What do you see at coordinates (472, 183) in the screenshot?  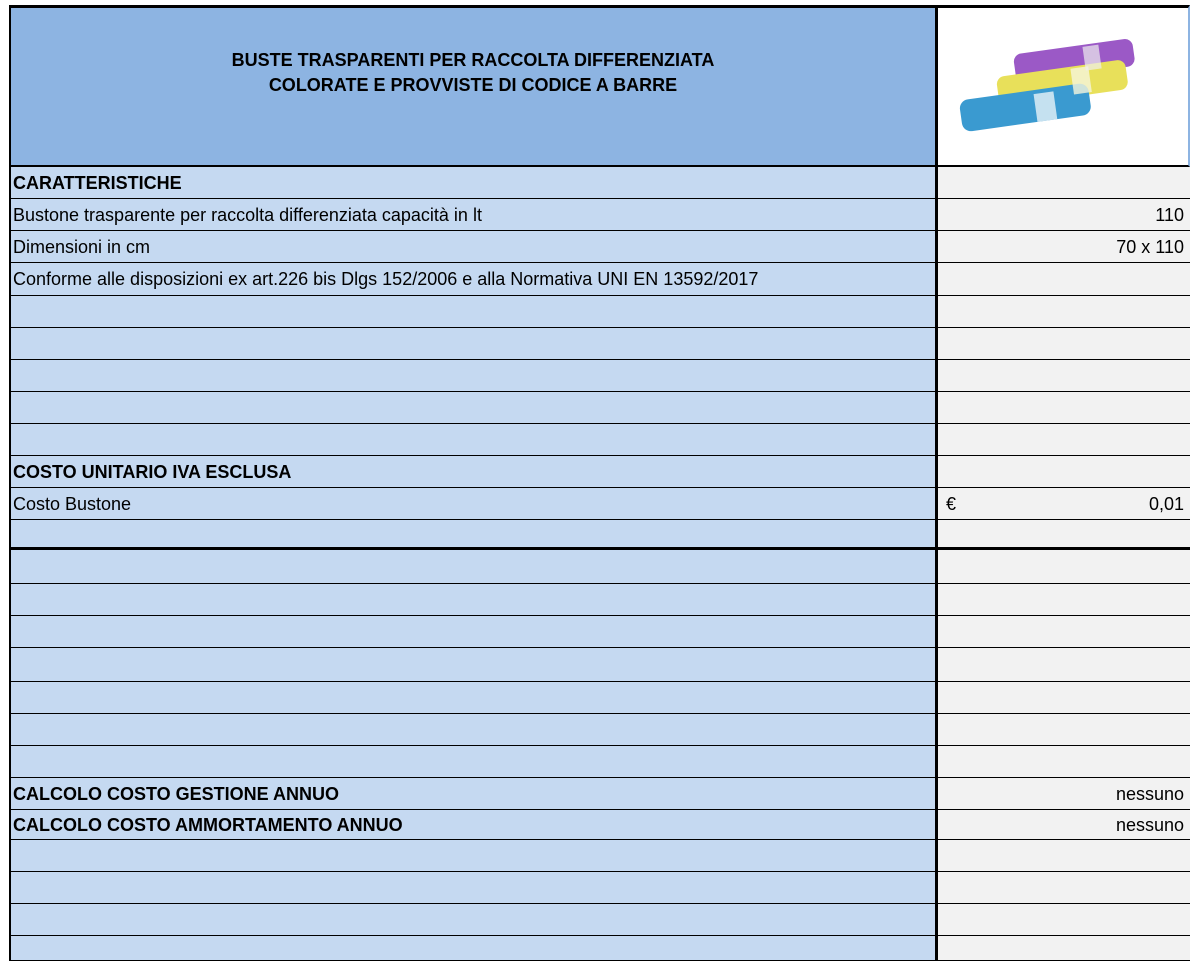 I see `section-heading: CARATTERISTICHE` at bounding box center [472, 183].